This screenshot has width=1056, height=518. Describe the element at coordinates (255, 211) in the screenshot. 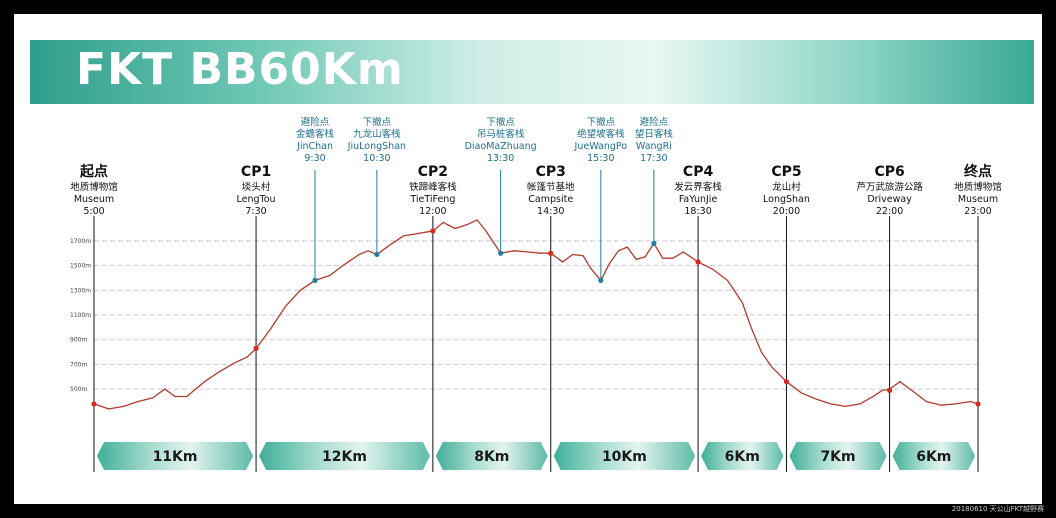

I see `checkpoint-time: 7:30` at that location.